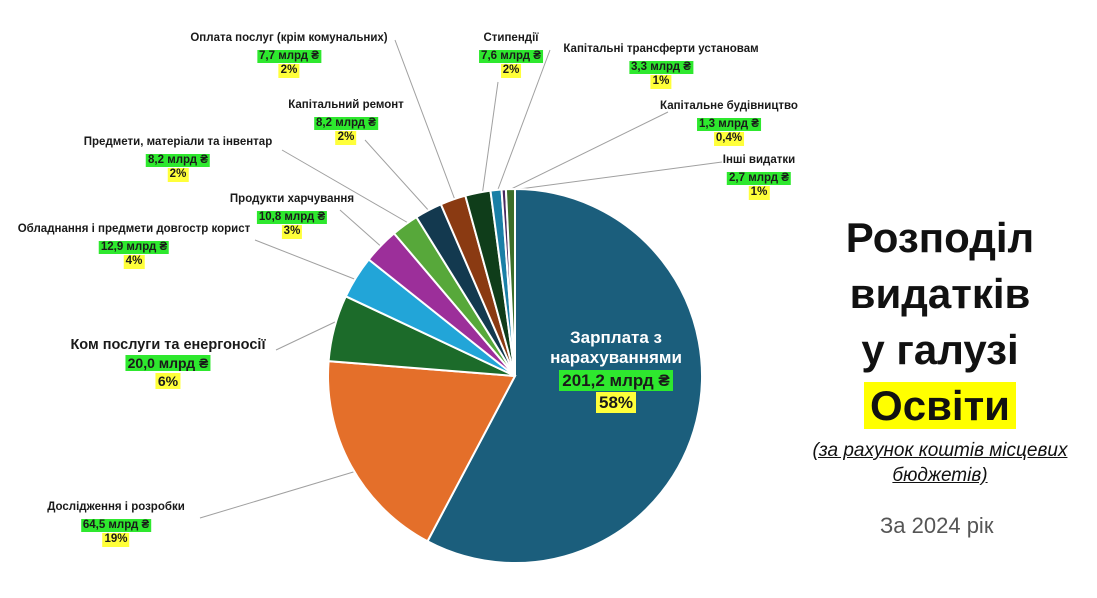  I want to click on slice-value: 7,7 млрд ₴, so click(289, 56).